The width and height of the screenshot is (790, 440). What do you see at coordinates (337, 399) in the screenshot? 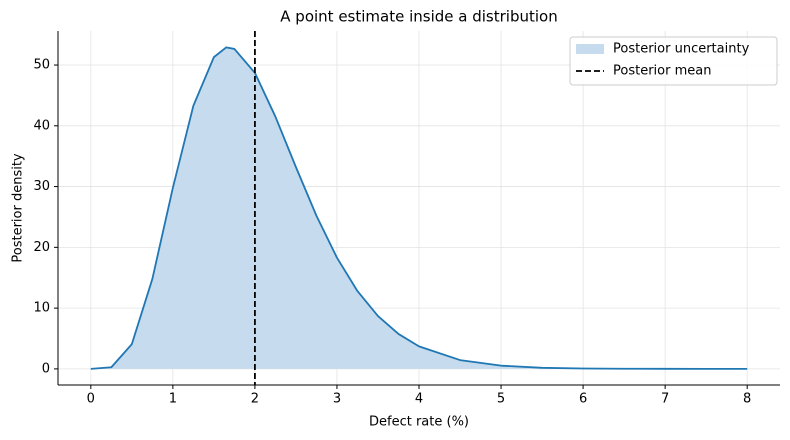
I see `x-tick-label: 3` at bounding box center [337, 399].